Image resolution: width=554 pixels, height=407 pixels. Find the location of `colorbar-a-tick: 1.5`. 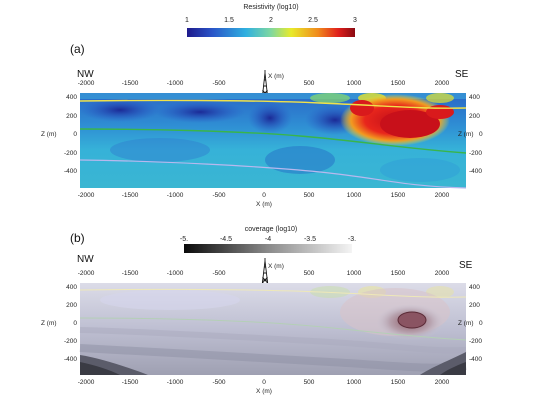

colorbar-a-tick: 1.5 is located at coordinates (229, 20).